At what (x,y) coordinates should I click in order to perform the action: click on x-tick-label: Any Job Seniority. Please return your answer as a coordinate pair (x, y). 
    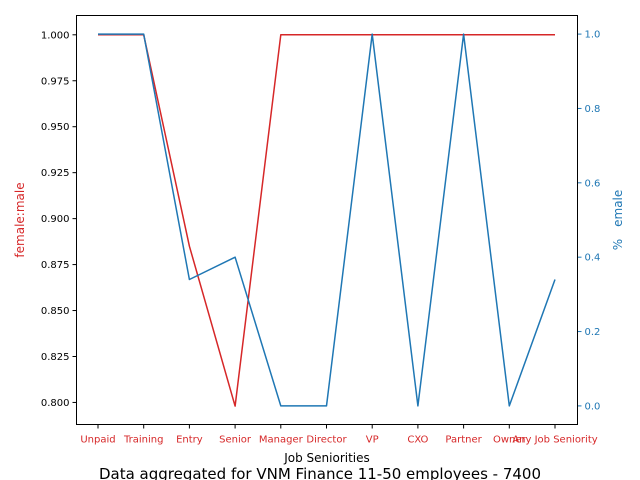
    Looking at the image, I should click on (554, 440).